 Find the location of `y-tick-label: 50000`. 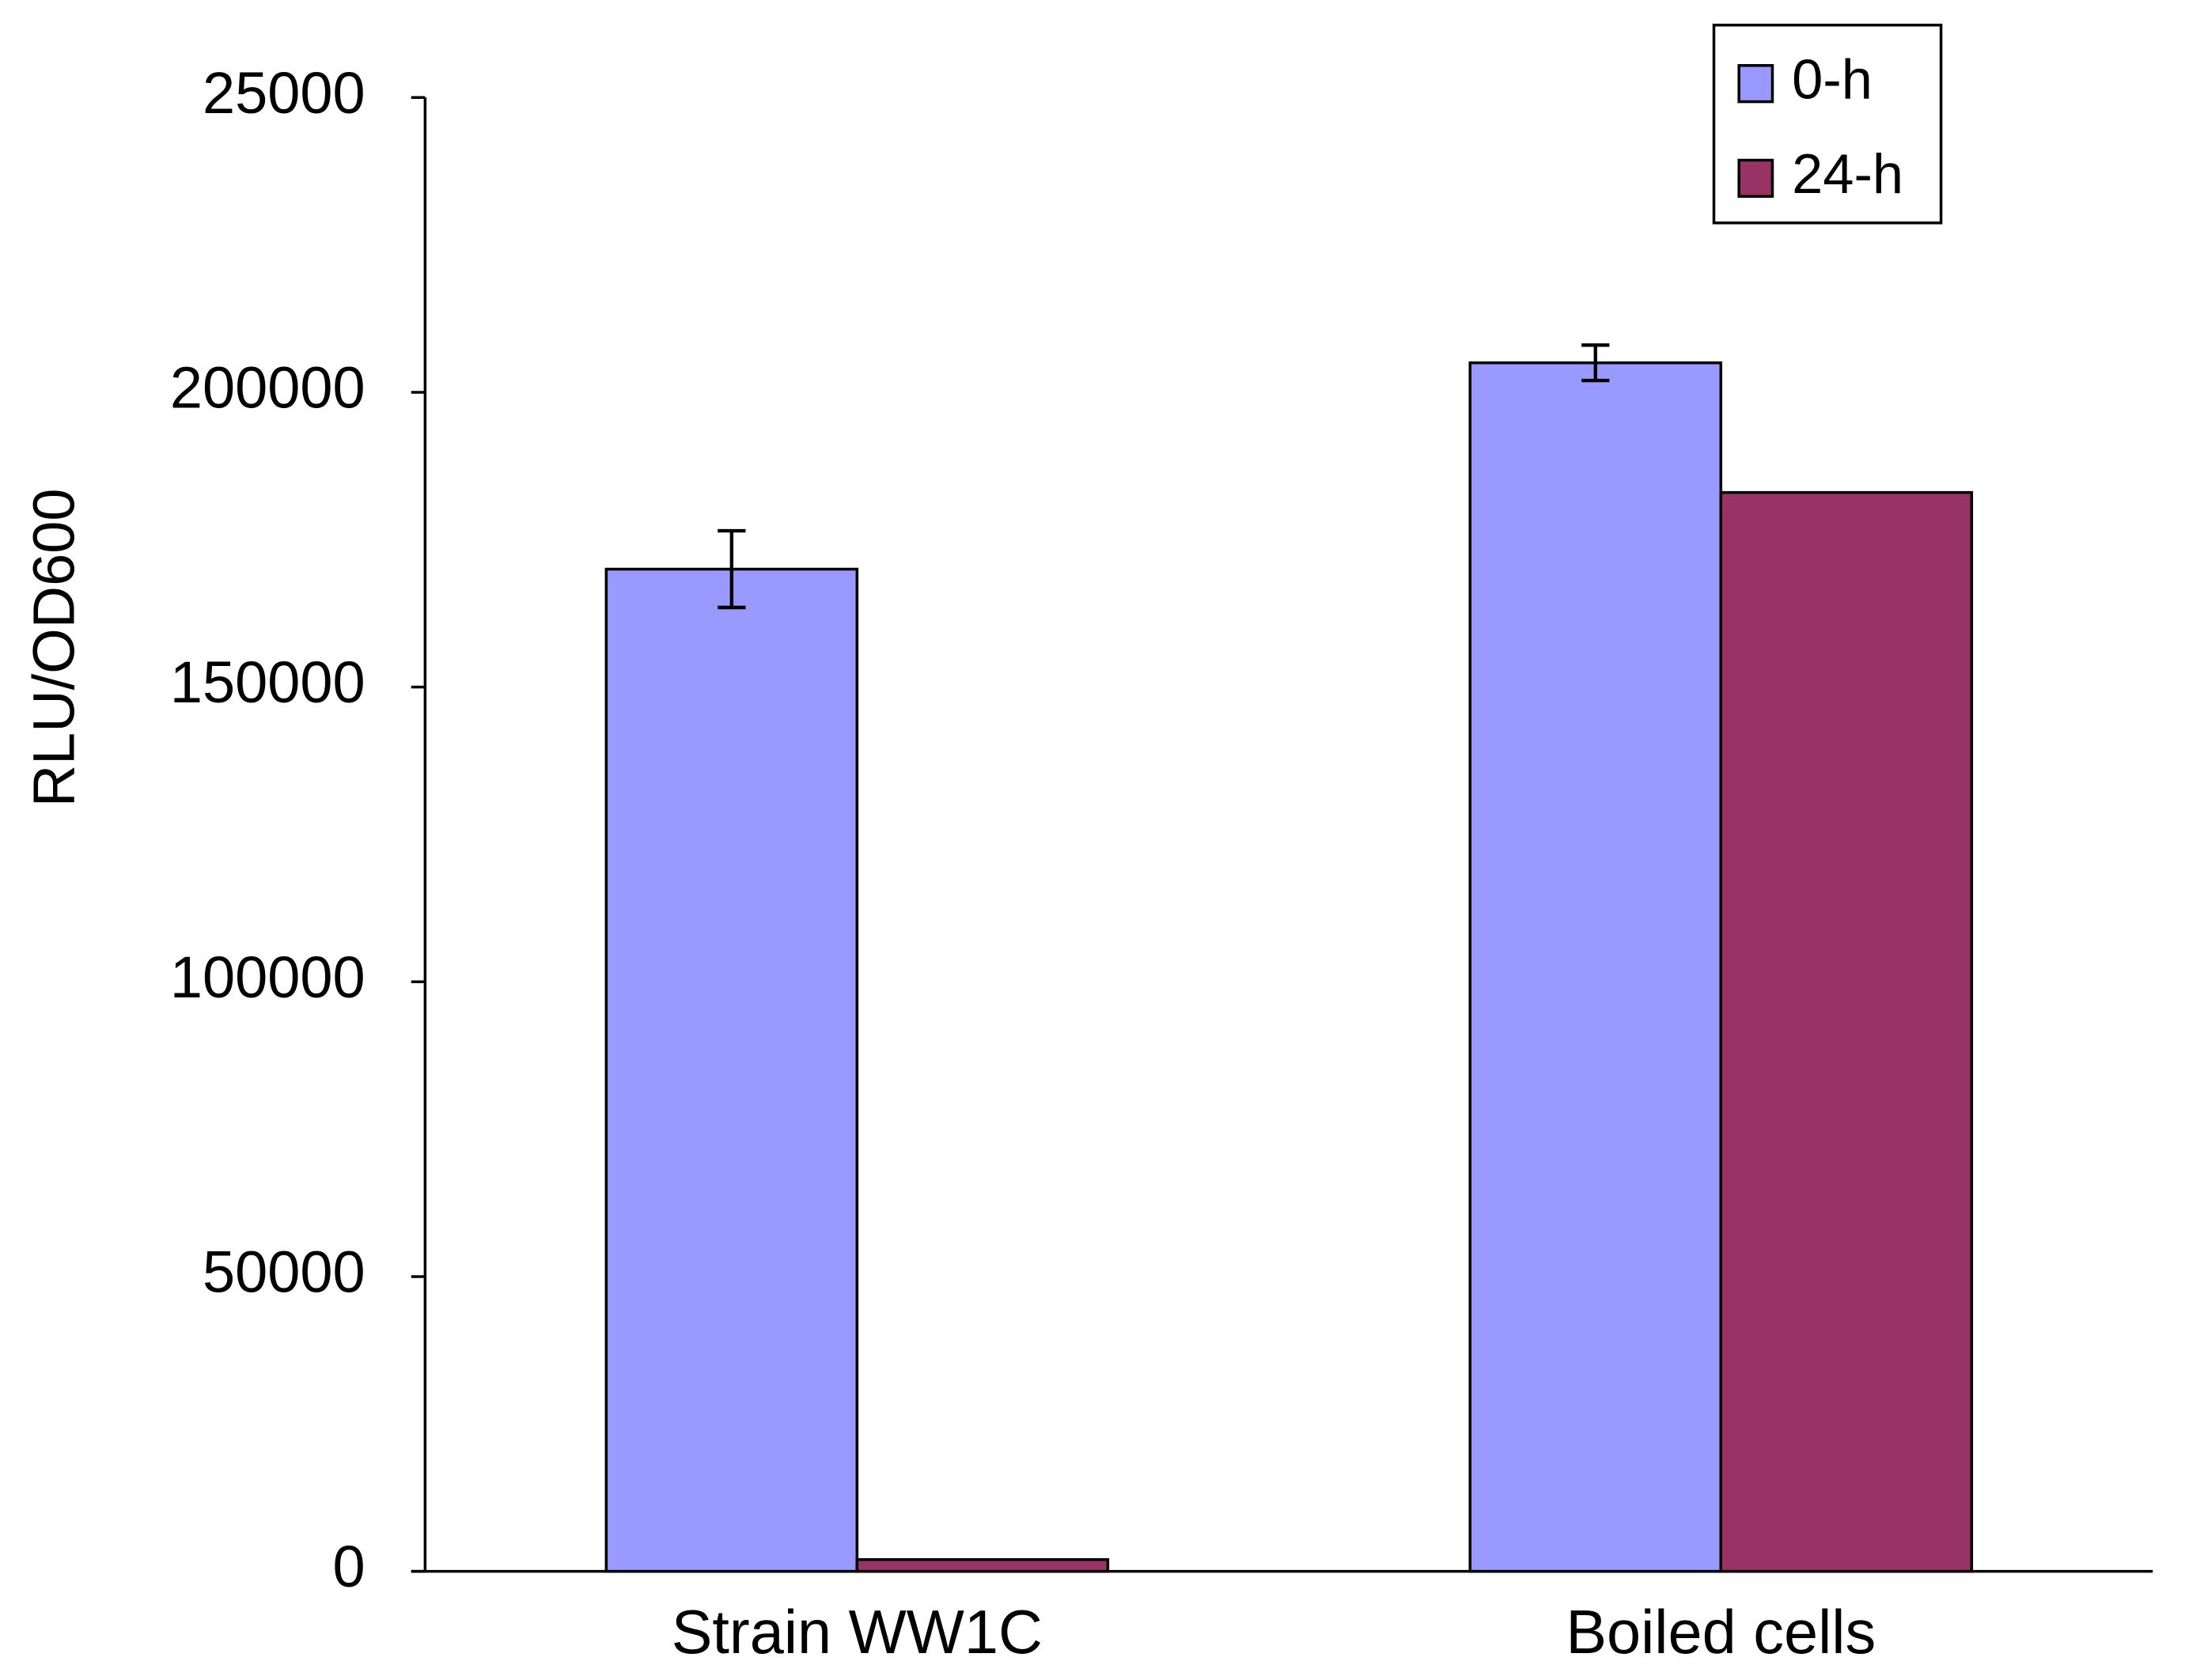

y-tick-label: 50000 is located at coordinates (284, 1272).